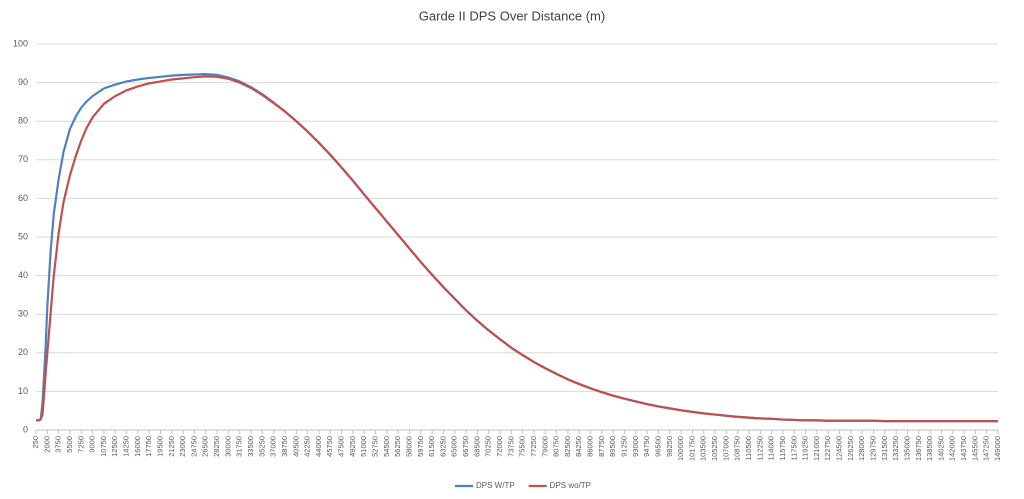 The image size is (1024, 499). I want to click on x-tick-label: 112250, so click(759, 448).